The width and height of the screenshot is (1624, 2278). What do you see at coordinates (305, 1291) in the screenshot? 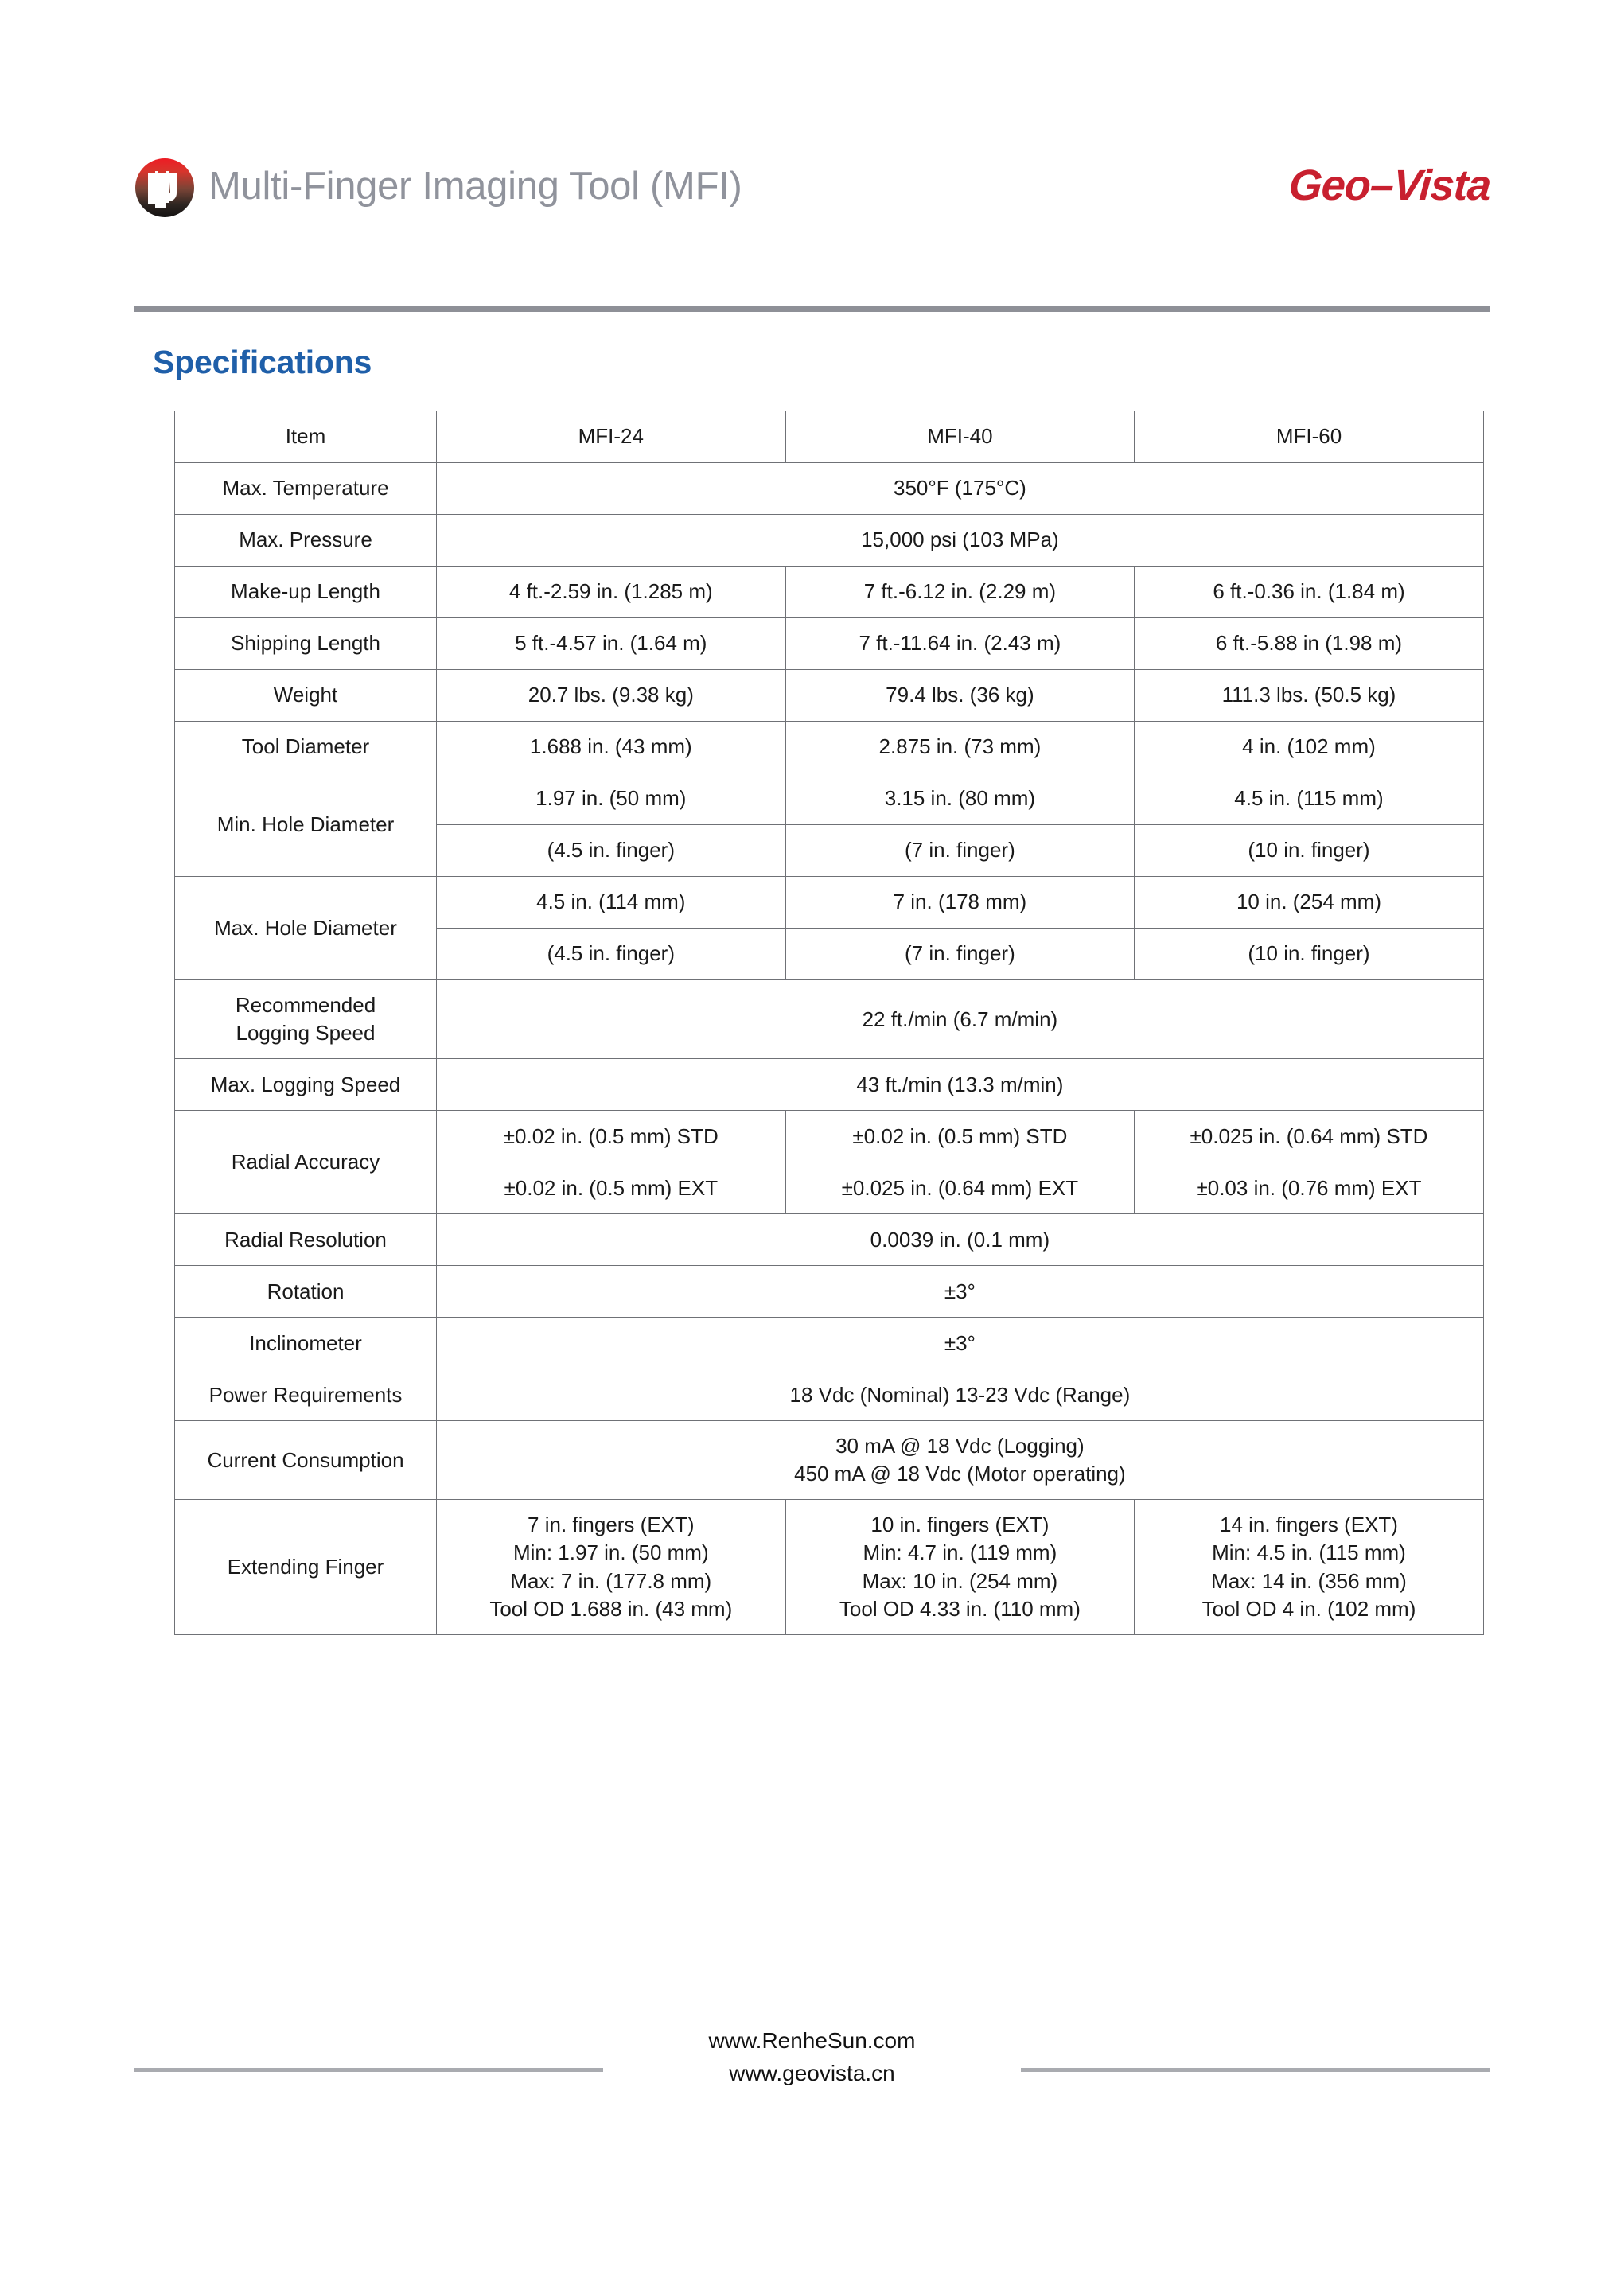
I see `row-label: Rotation` at bounding box center [305, 1291].